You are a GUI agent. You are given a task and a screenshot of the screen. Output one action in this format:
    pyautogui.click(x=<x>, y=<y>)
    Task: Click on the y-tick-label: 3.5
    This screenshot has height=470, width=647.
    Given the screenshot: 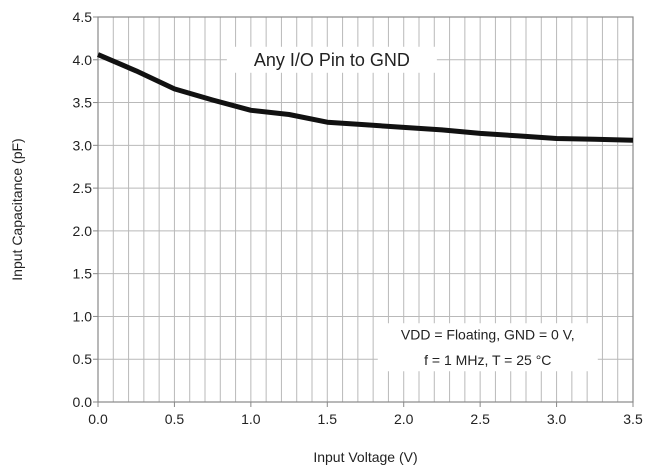 What is the action you would take?
    pyautogui.click(x=83, y=103)
    